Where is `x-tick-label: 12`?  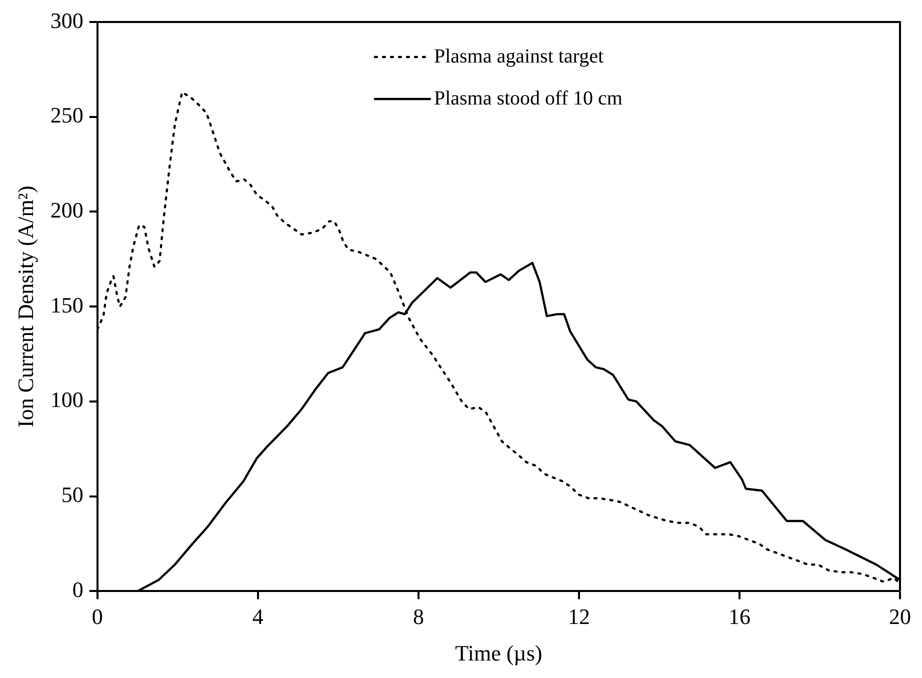
x-tick-label: 12 is located at coordinates (579, 617).